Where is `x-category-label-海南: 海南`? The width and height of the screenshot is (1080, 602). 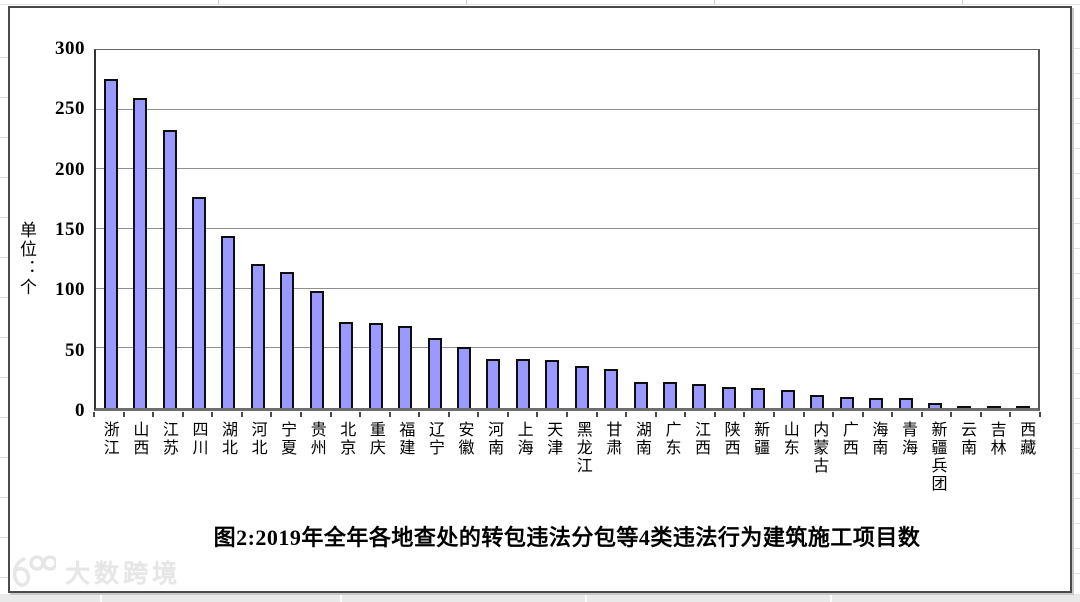 x-category-label-海南: 海南 is located at coordinates (878, 439).